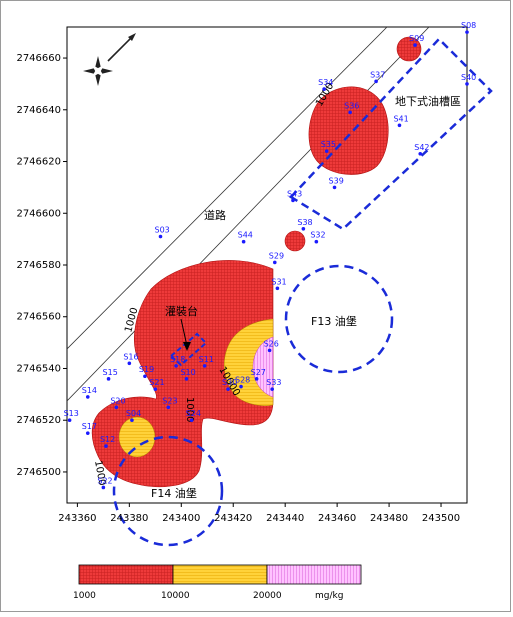 The width and height of the screenshot is (513, 617). What do you see at coordinates (38, 317) in the screenshot?
I see `y-tick-label: 2746560` at bounding box center [38, 317].